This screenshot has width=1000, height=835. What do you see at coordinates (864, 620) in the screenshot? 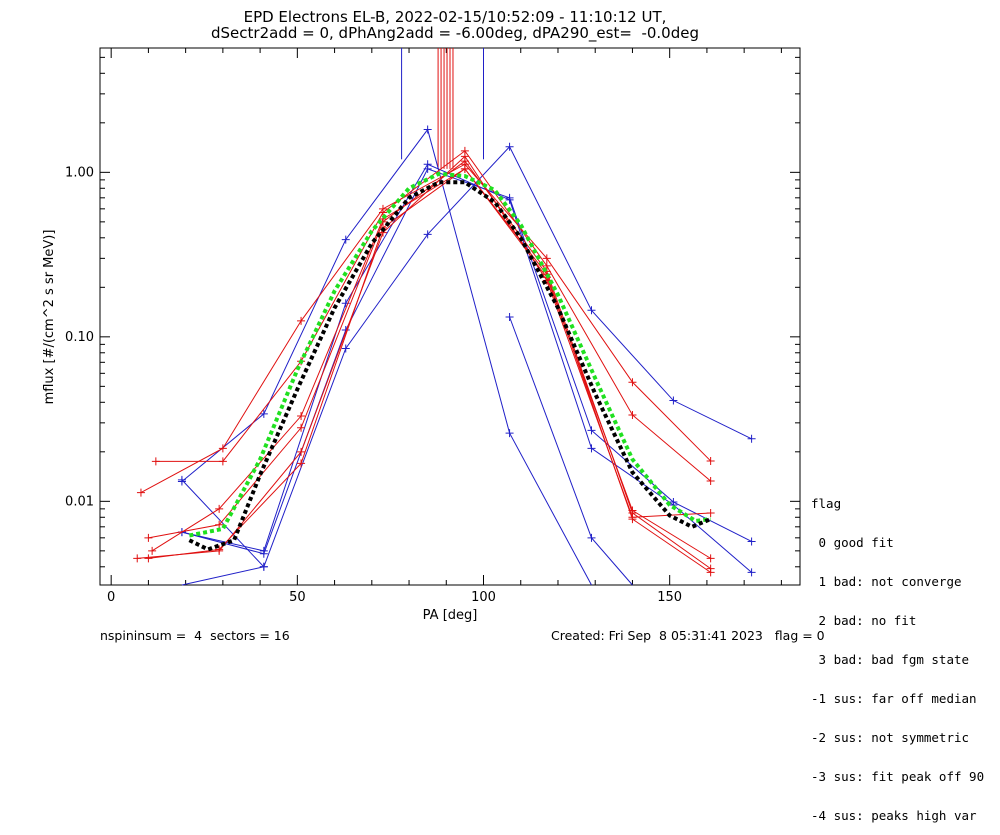
I see `flag-legend-item: 2 bad: no fit` at bounding box center [864, 620].